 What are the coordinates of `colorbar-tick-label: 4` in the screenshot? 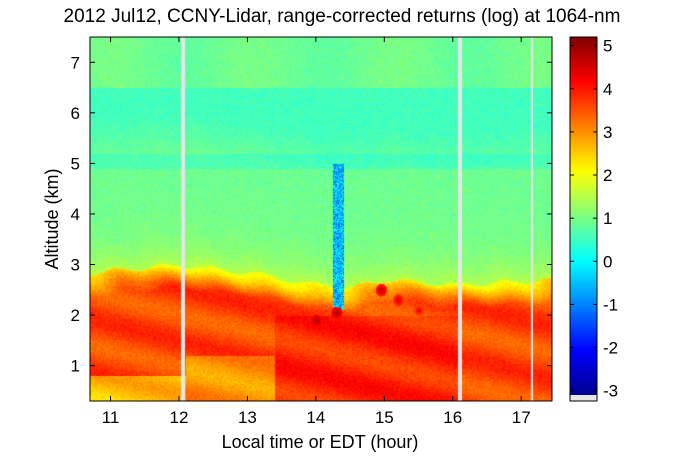 It's located at (607, 89).